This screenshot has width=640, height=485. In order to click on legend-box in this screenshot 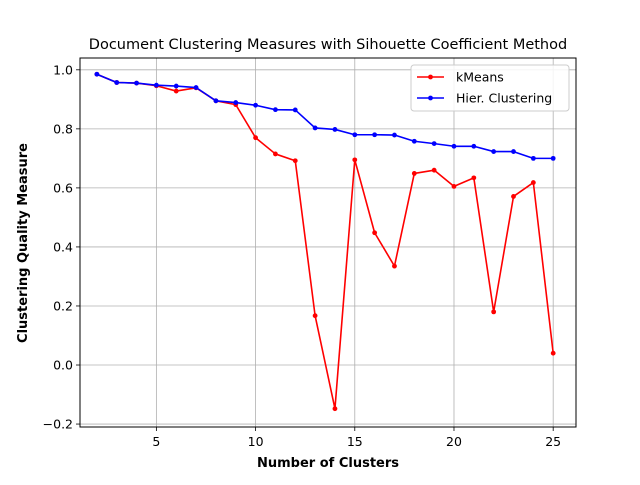, I will do `click(490, 88)`.